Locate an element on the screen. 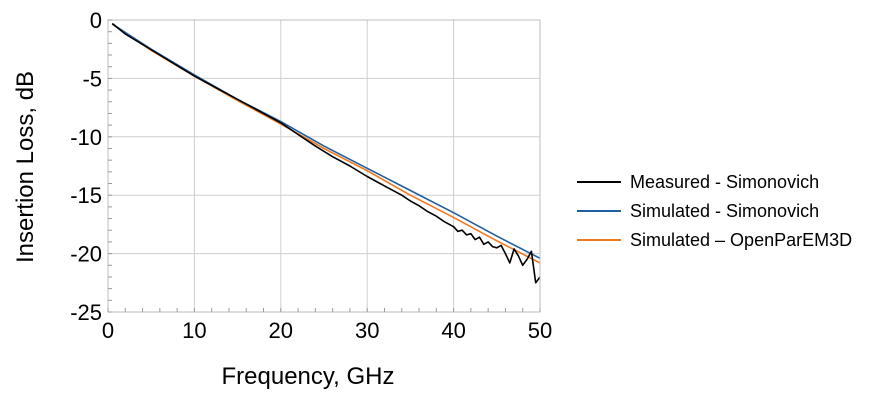 This screenshot has width=893, height=401. x-tick-label: 30 is located at coordinates (367, 330).